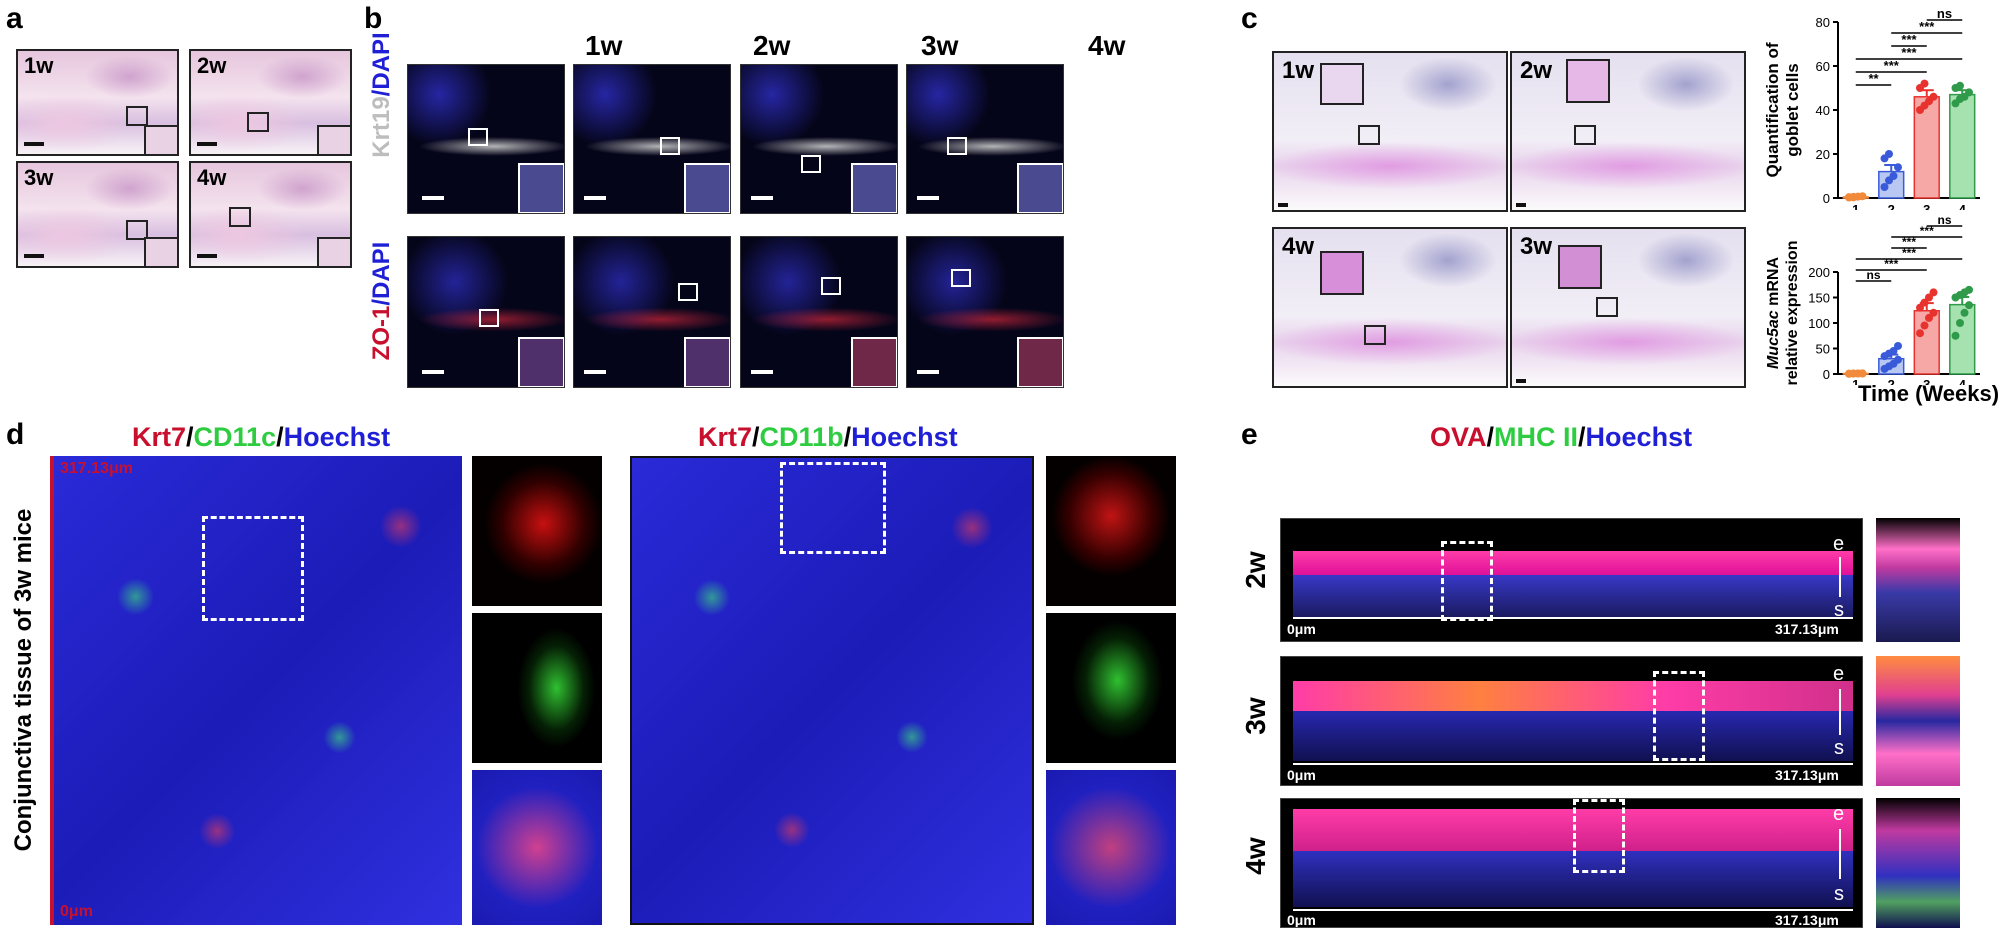  What do you see at coordinates (1783, 313) in the screenshot?
I see `y-axis-label: Muc5ac mRNA relative expression` at bounding box center [1783, 313].